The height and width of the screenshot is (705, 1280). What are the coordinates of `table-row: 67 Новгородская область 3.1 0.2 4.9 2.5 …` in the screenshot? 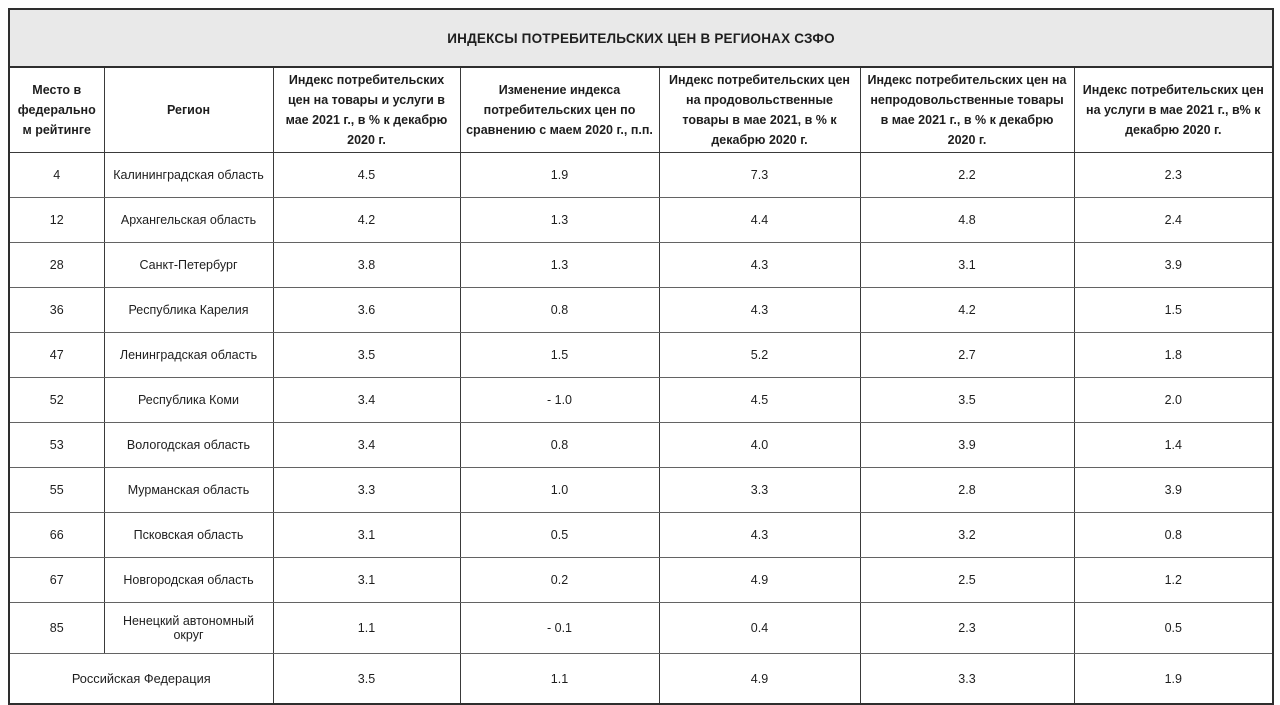 It's located at (641, 580).